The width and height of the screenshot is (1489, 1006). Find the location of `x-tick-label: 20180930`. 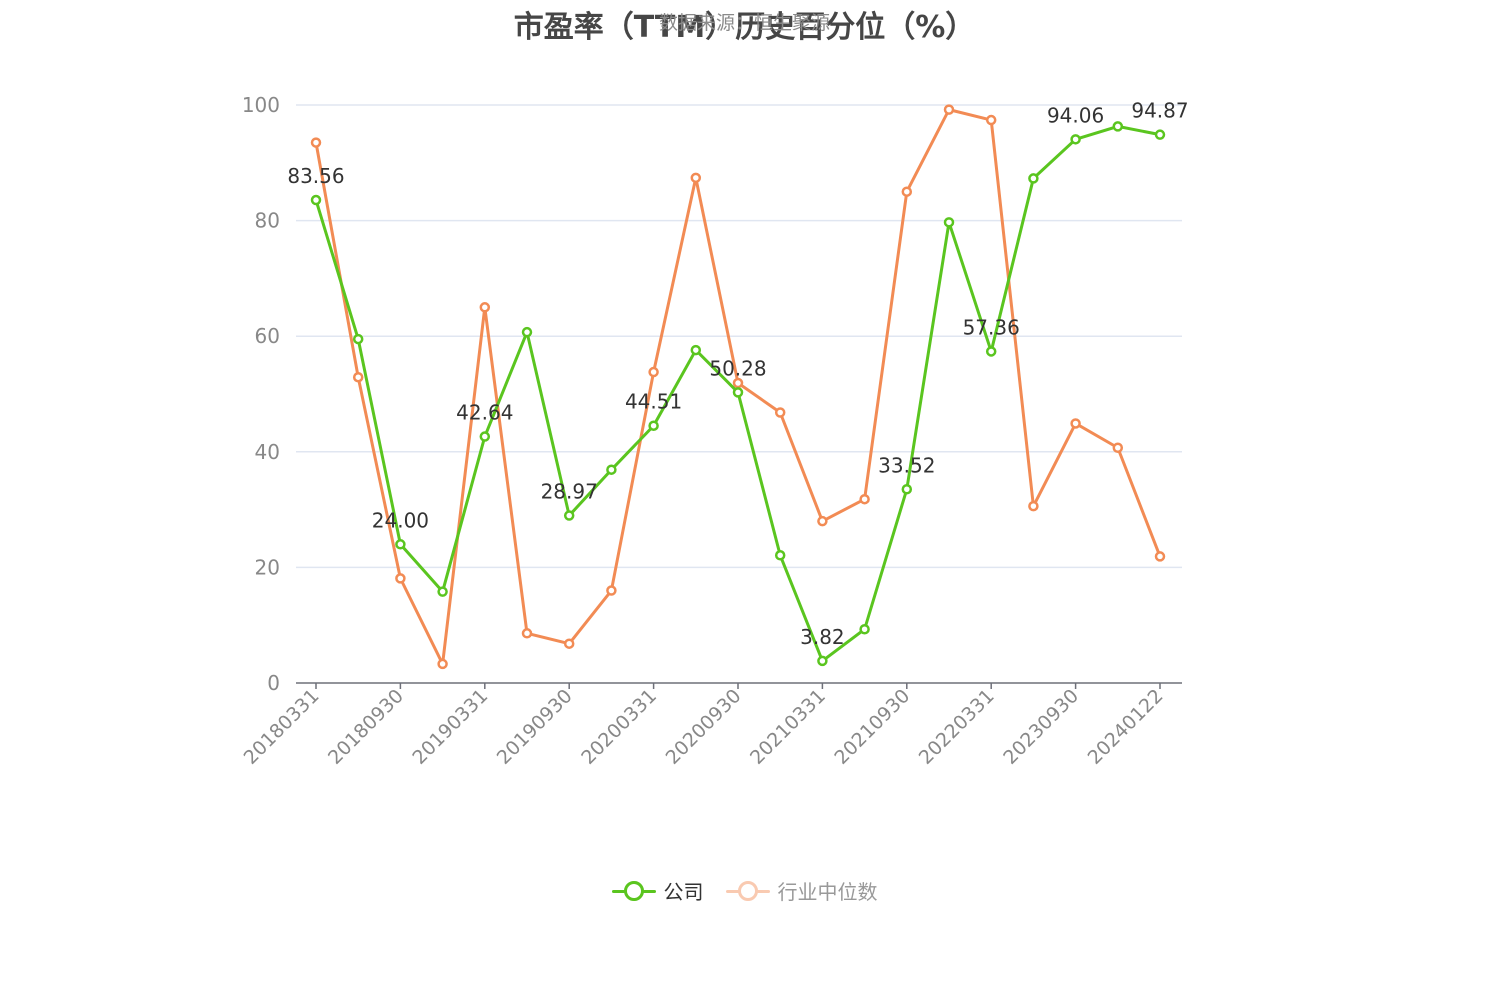

x-tick-label: 20180930 is located at coordinates (366, 727).